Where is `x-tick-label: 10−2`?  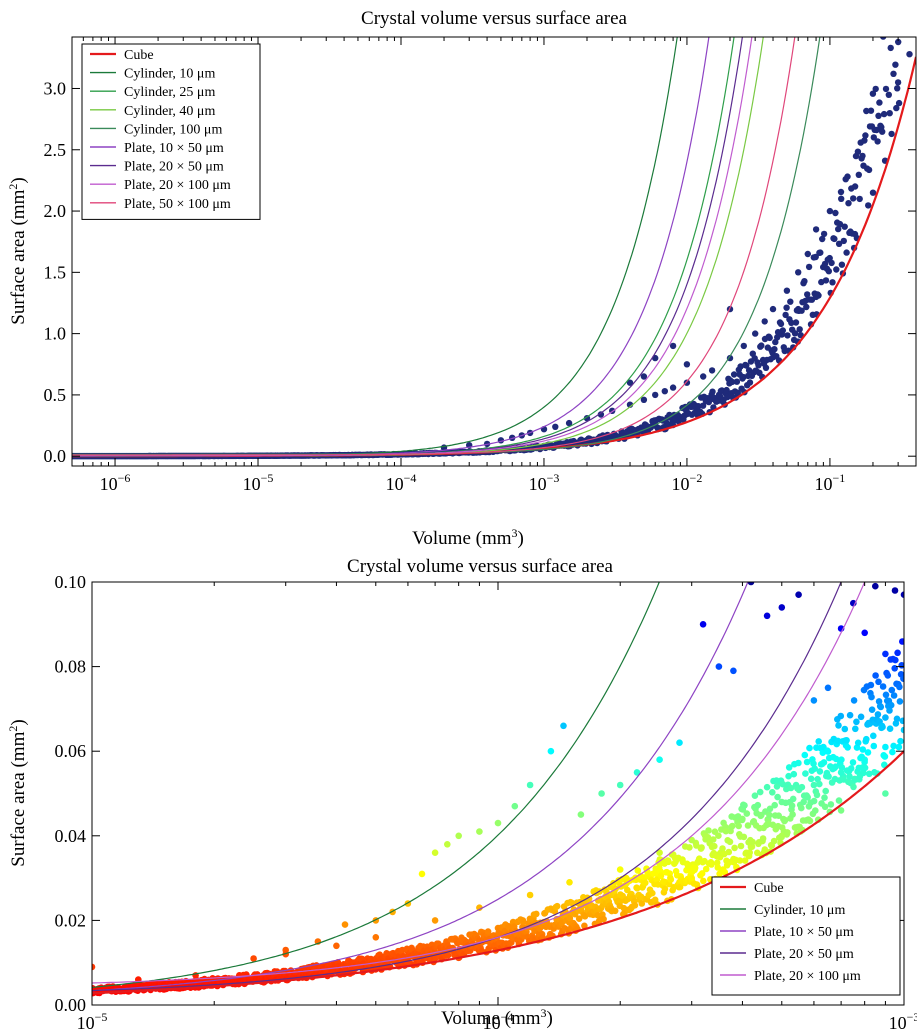 x-tick-label: 10−2 is located at coordinates (687, 482).